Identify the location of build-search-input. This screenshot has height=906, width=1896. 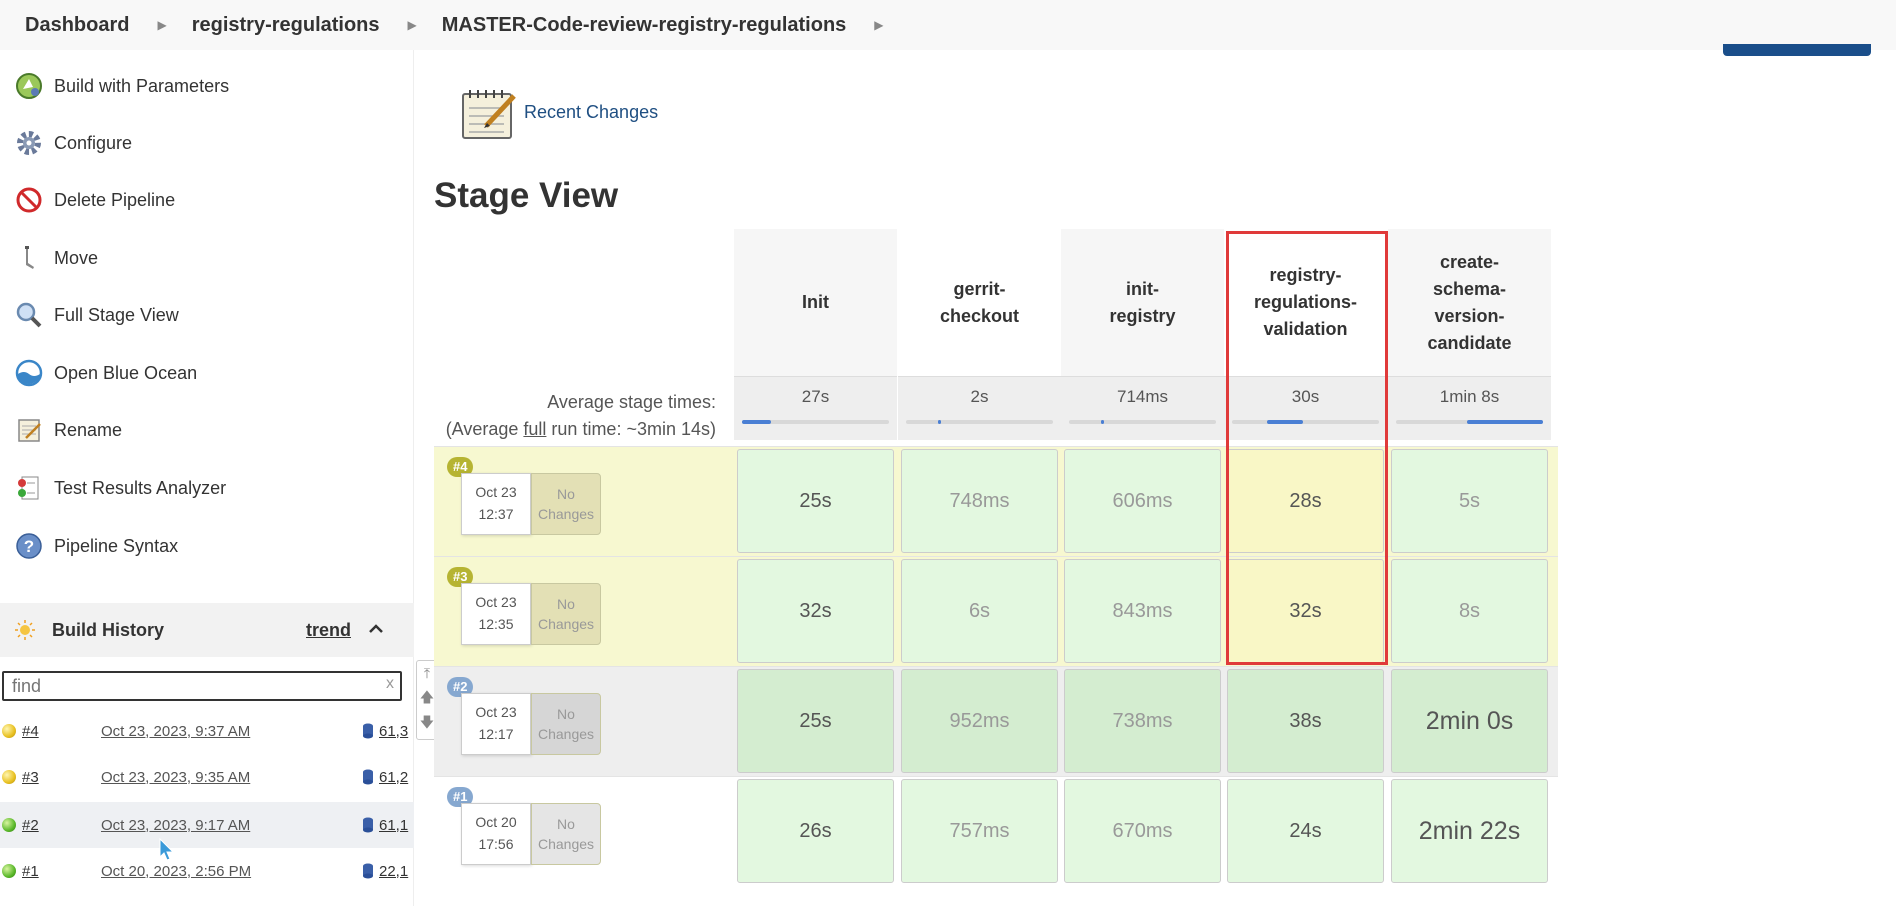
(202, 686).